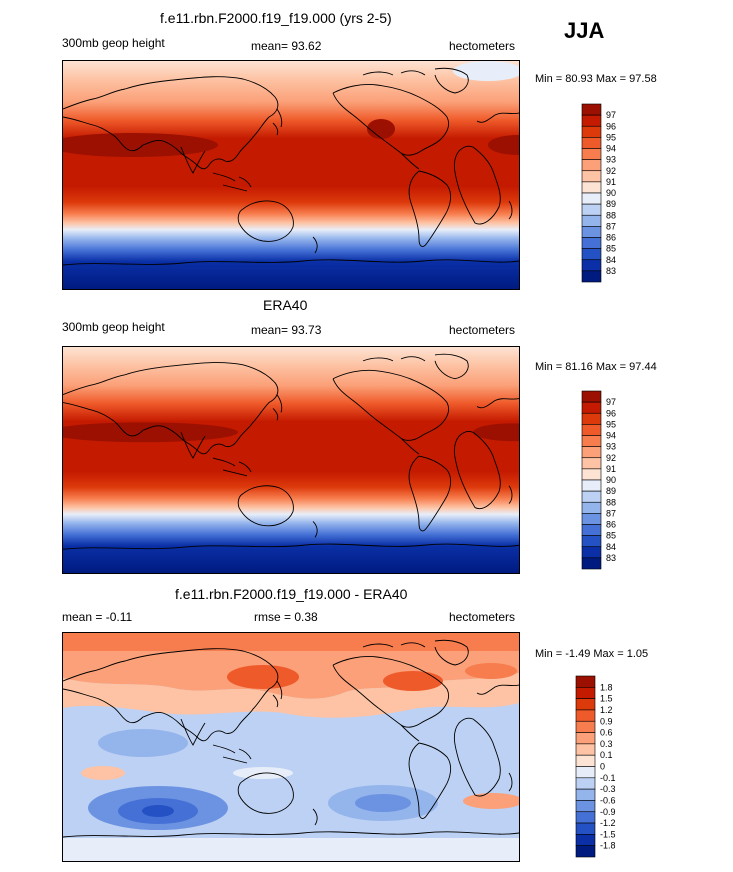 The width and height of the screenshot is (733, 872). What do you see at coordinates (286, 330) in the screenshot?
I see `panel2-mean-label: mean= 93.73` at bounding box center [286, 330].